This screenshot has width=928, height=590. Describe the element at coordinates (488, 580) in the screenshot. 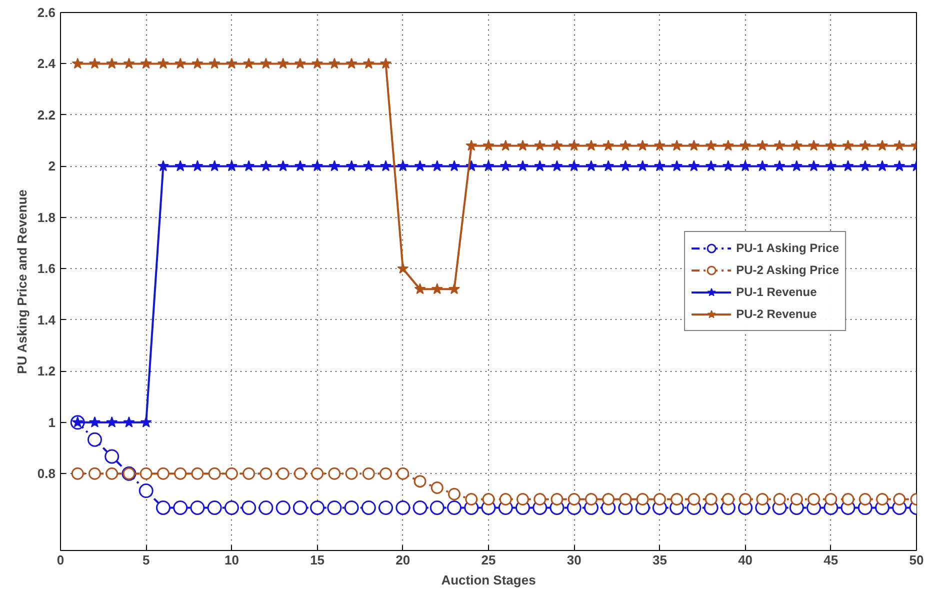

I see `x-axis-title: Auction Stages` at that location.